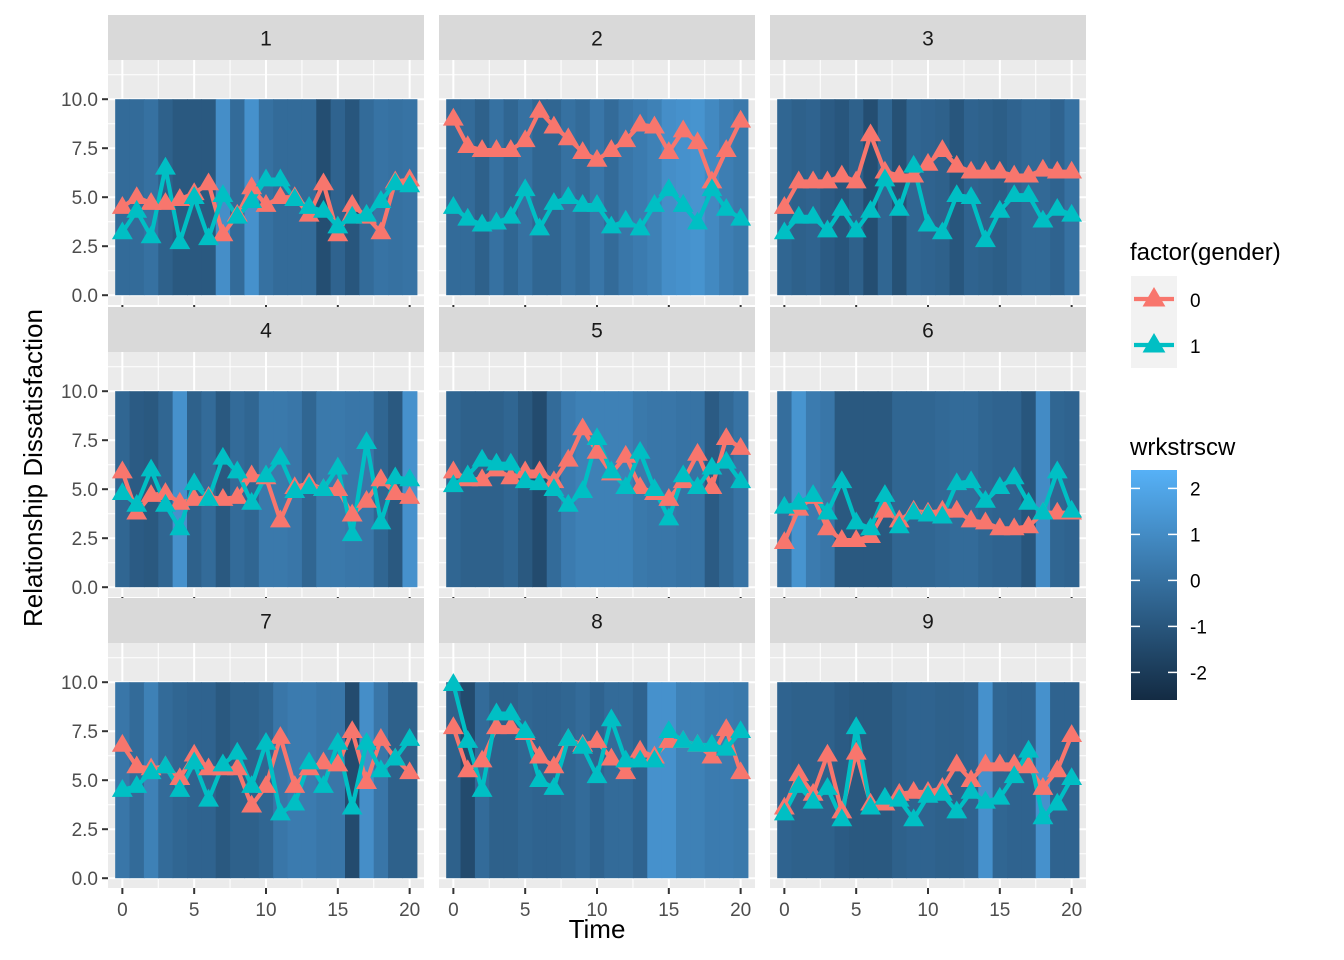 The width and height of the screenshot is (1344, 960). I want to click on facet-7: 7 0.0 2.5 5.0 7.5 10.0 0 5 10 15 20, so click(242, 759).